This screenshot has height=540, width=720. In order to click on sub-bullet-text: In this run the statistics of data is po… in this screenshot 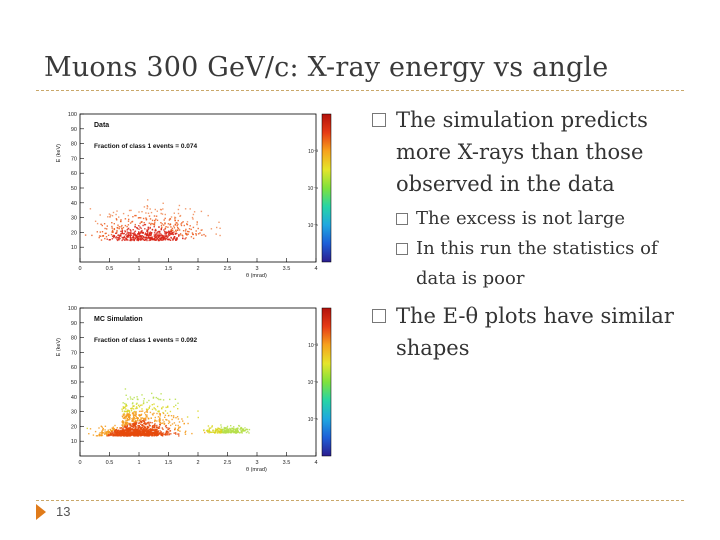, I will do `click(537, 263)`.